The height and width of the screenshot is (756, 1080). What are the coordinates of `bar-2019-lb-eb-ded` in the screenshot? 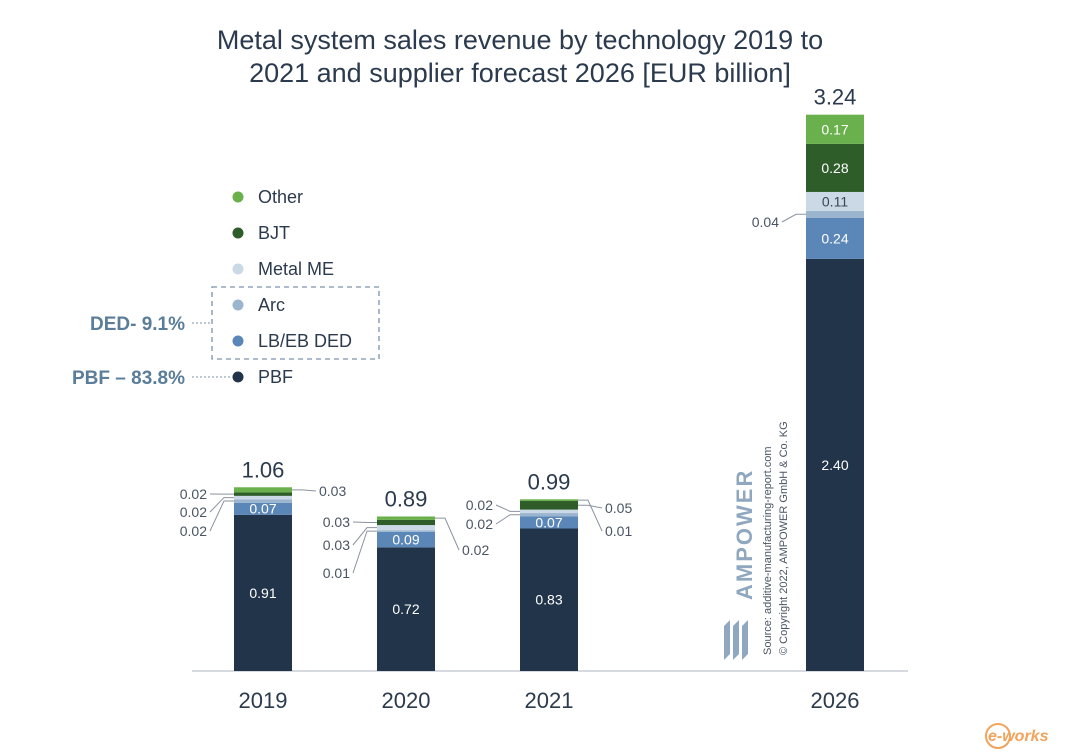 It's located at (263, 508).